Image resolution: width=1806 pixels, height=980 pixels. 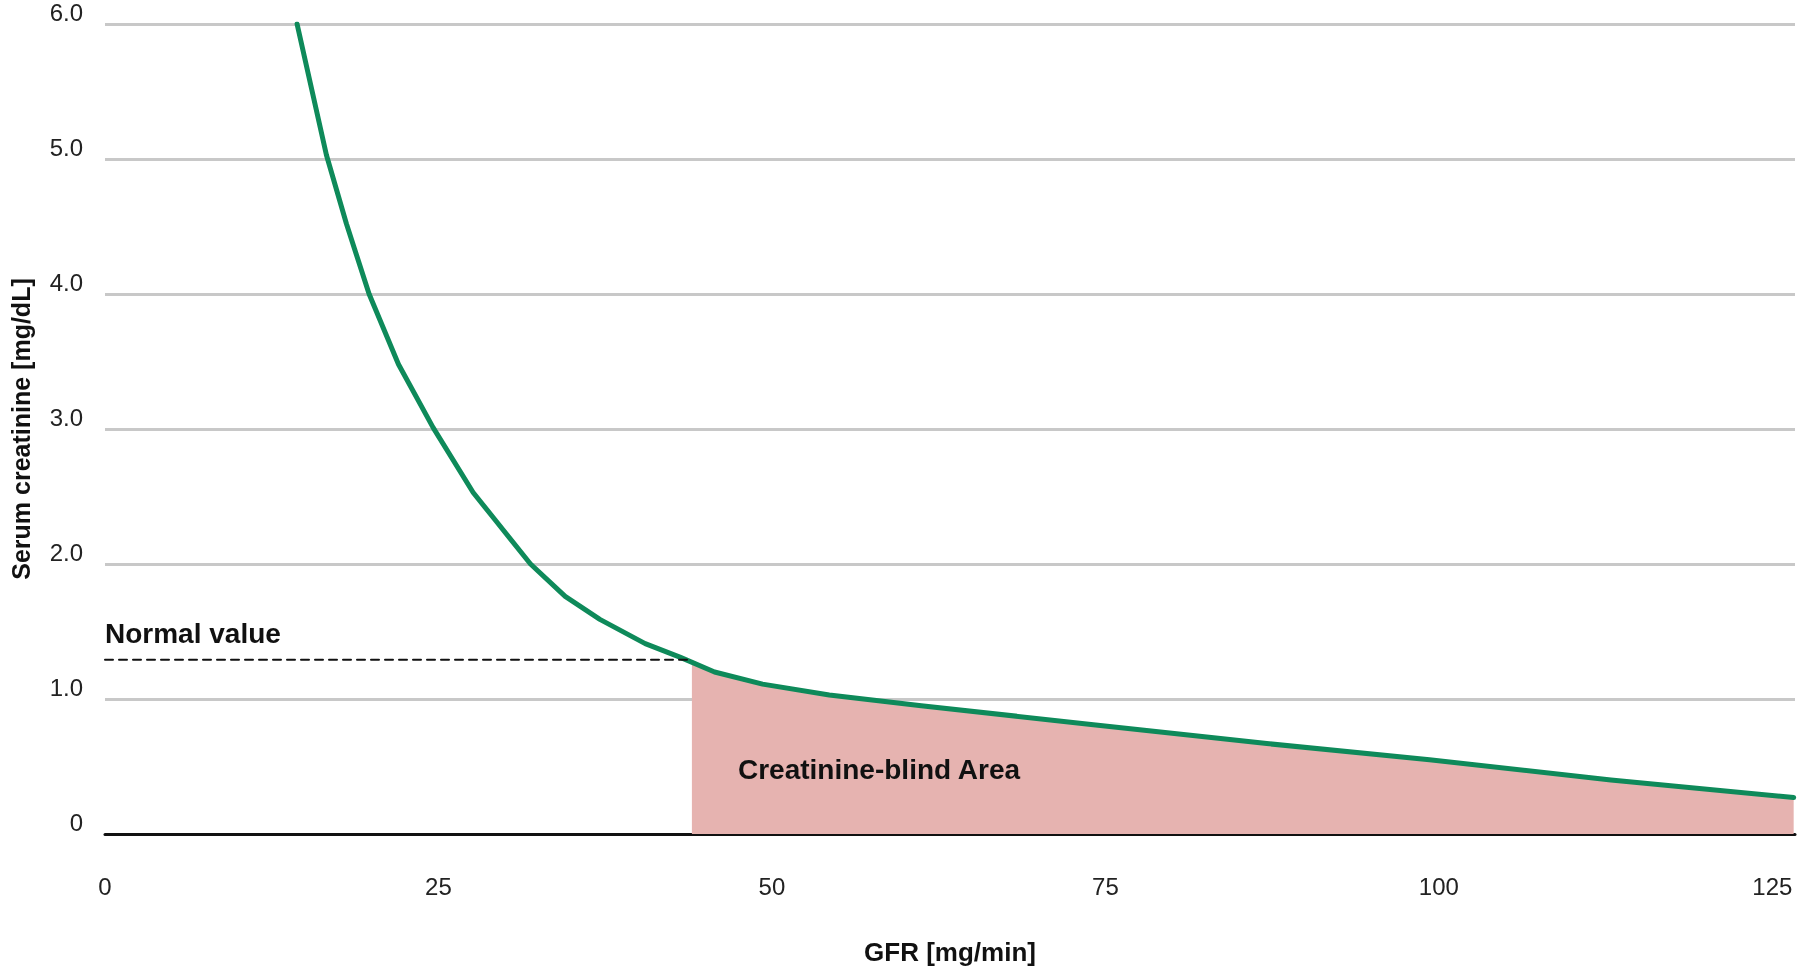 I want to click on annotation: Normal value, so click(x=193, y=634).